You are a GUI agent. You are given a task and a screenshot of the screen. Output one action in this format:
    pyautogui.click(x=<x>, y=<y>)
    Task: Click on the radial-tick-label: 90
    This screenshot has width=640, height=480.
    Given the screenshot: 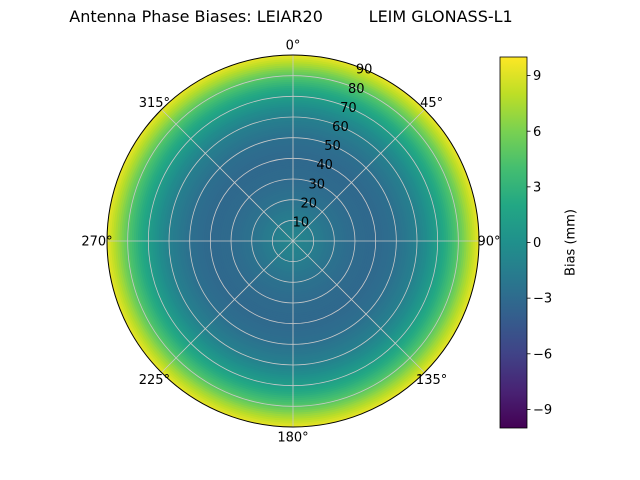 What is the action you would take?
    pyautogui.click(x=364, y=70)
    